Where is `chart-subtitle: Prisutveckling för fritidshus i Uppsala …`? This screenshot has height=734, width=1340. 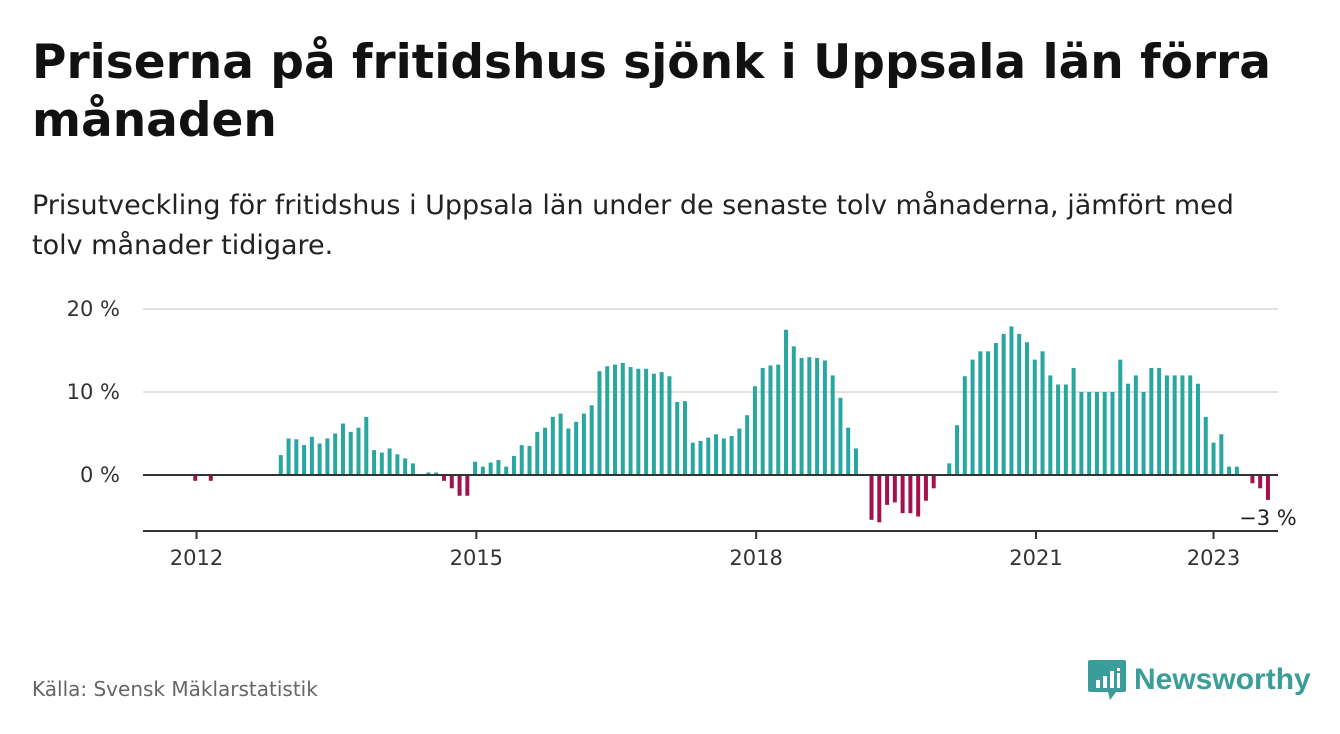 chart-subtitle: Prisutveckling för fritidshus i Uppsala … is located at coordinates (633, 225).